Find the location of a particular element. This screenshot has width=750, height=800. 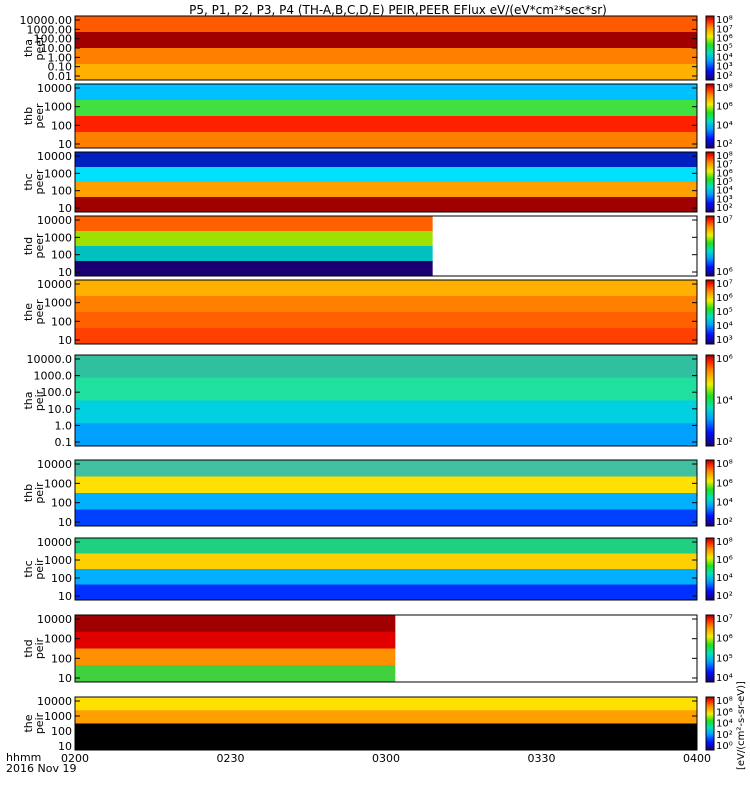

y-tick-label: 100.0 is located at coordinates (57, 392).